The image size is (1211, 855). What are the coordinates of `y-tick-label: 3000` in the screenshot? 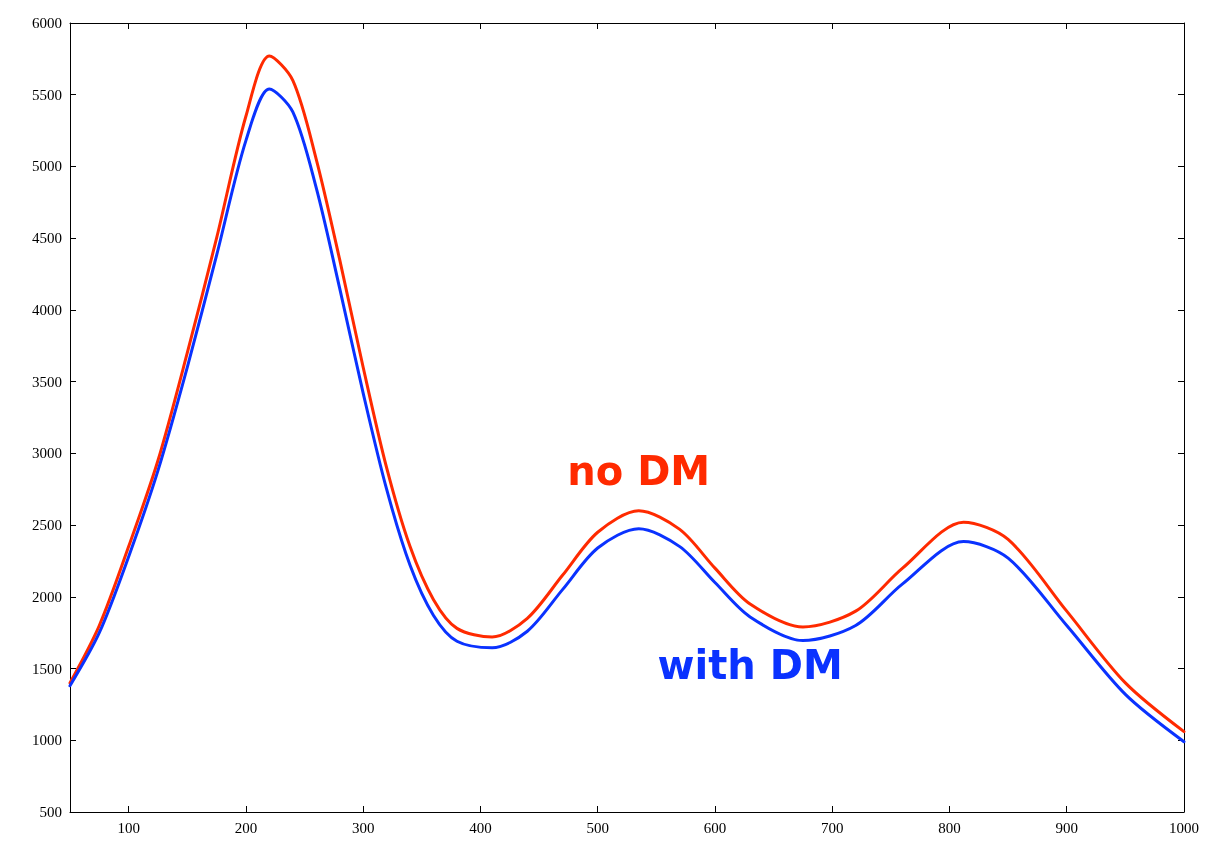 It's located at (47, 453).